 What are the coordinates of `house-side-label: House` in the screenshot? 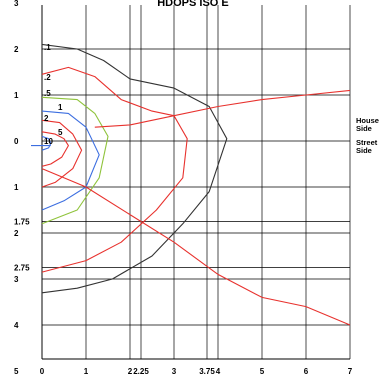 It's located at (367, 120).